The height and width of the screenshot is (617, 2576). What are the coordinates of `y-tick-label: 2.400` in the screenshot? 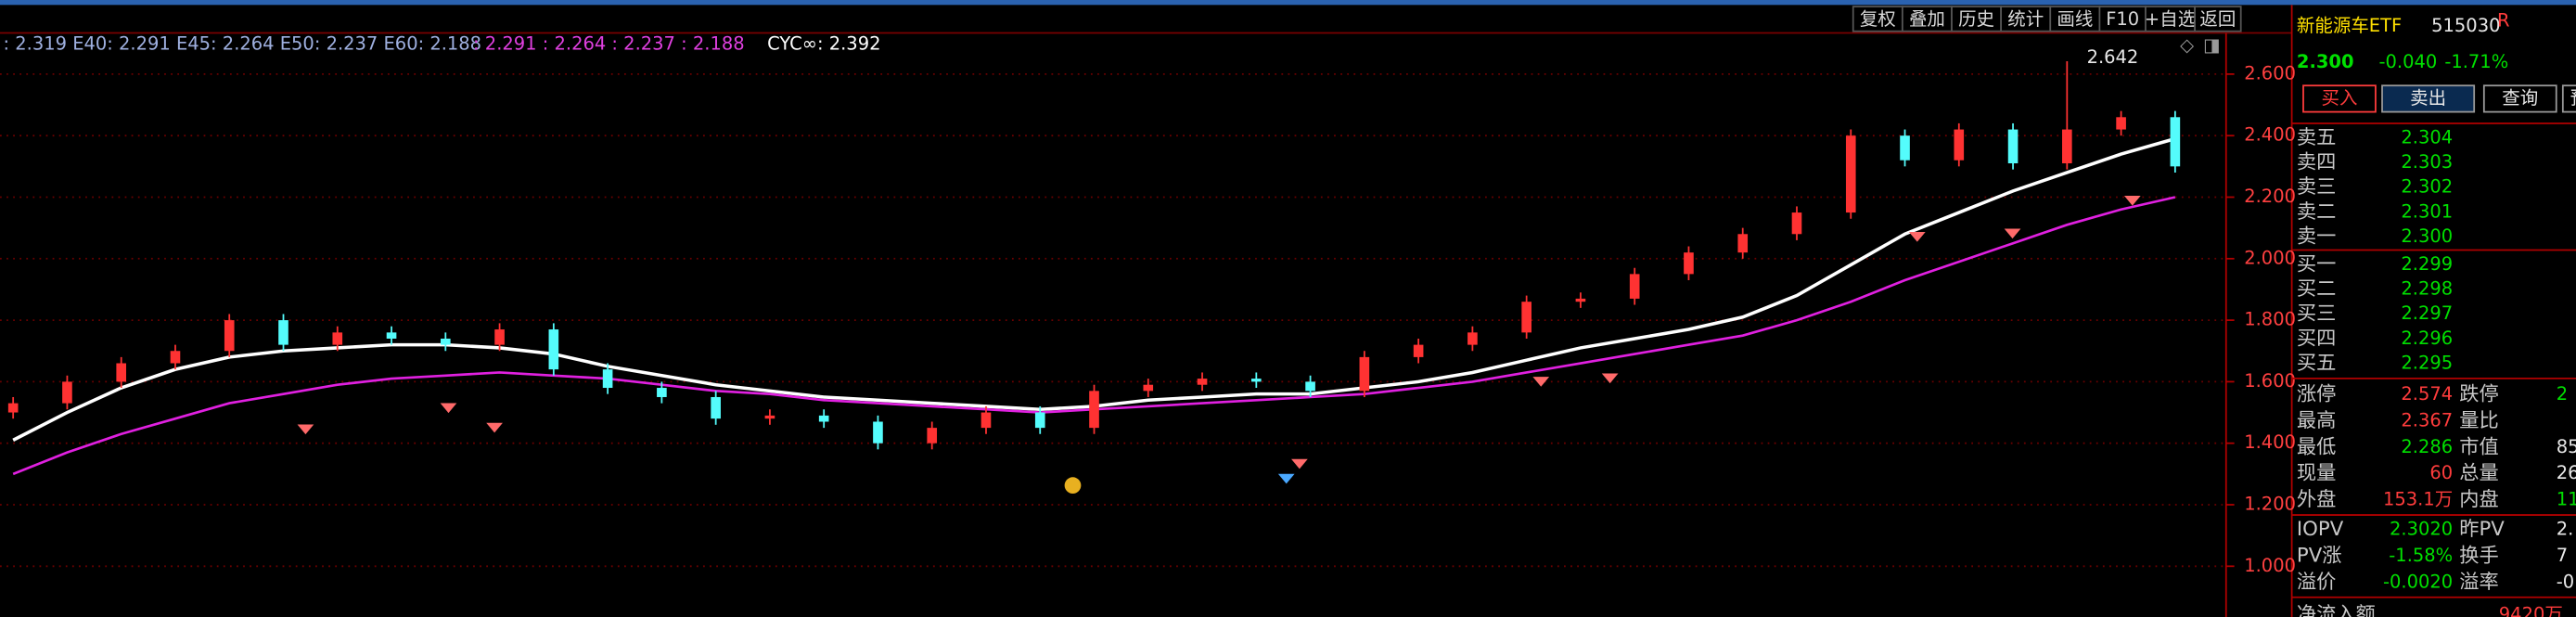 It's located at (2270, 135).